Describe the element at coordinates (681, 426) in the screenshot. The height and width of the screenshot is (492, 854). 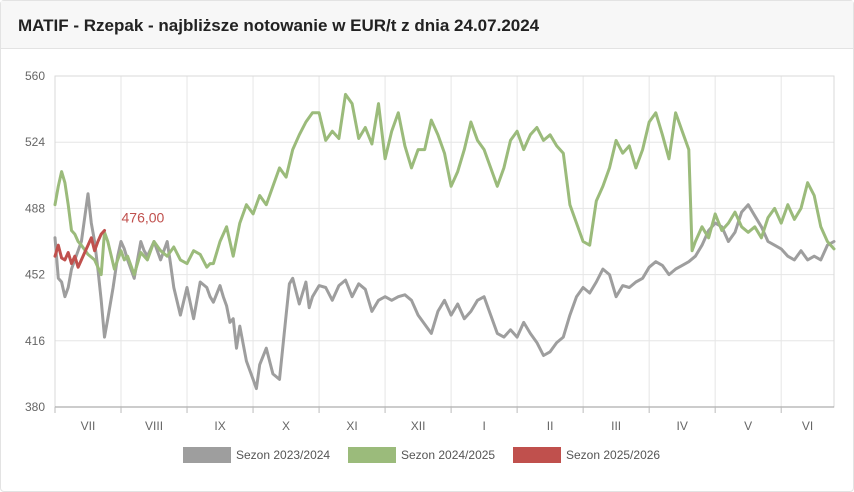
I see `x-tick-label: IV` at that location.